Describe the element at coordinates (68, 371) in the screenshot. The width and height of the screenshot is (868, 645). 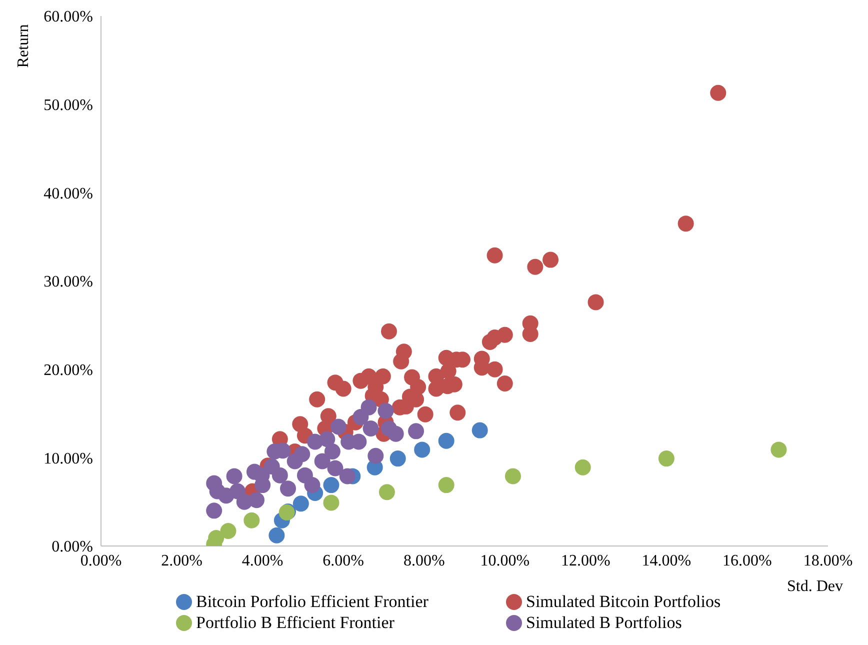
I see `y-tick-label: 20.00%` at that location.